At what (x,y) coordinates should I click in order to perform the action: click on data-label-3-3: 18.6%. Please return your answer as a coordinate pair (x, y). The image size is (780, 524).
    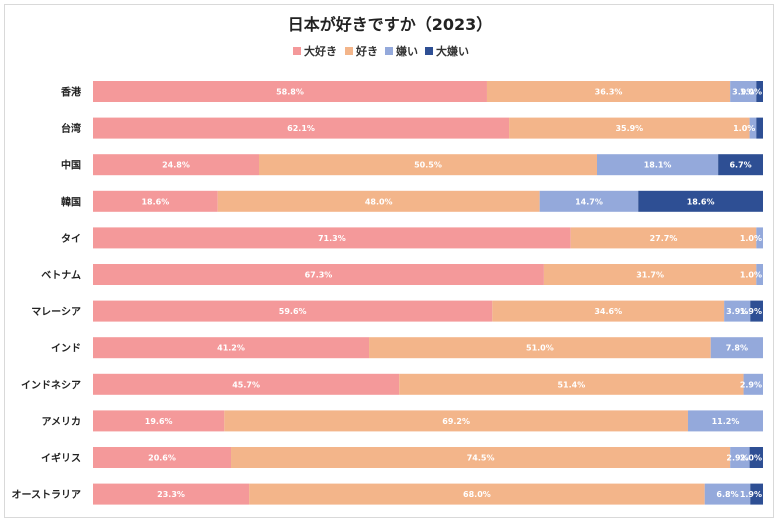
    Looking at the image, I should click on (701, 201).